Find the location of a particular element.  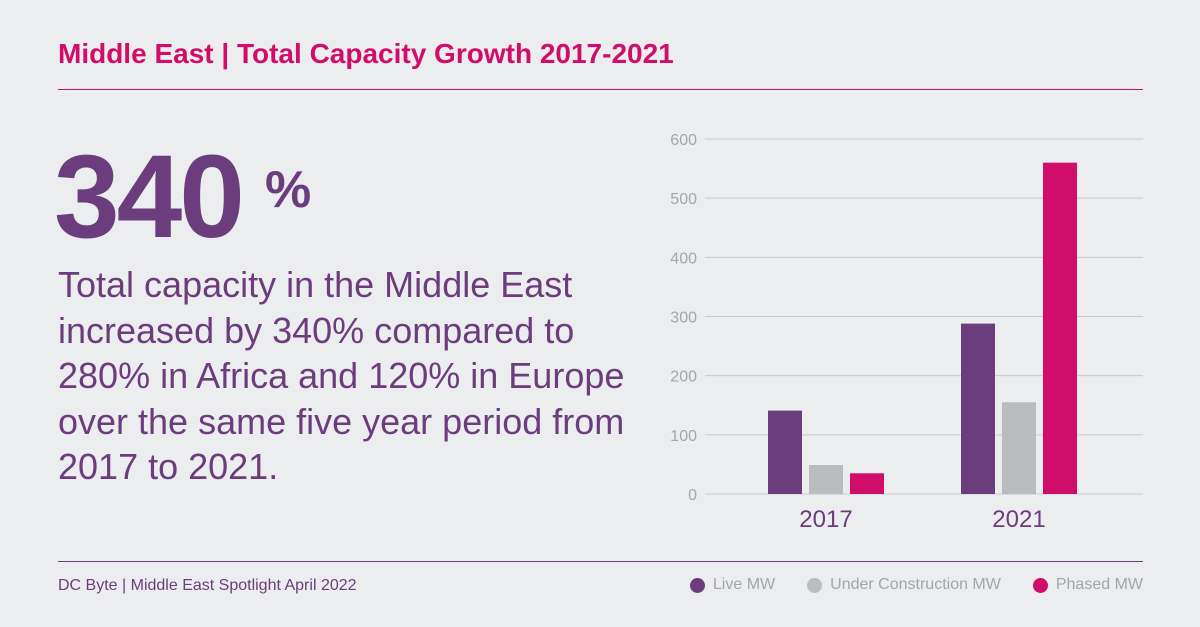

y-tick-label: 500 is located at coordinates (683, 199).